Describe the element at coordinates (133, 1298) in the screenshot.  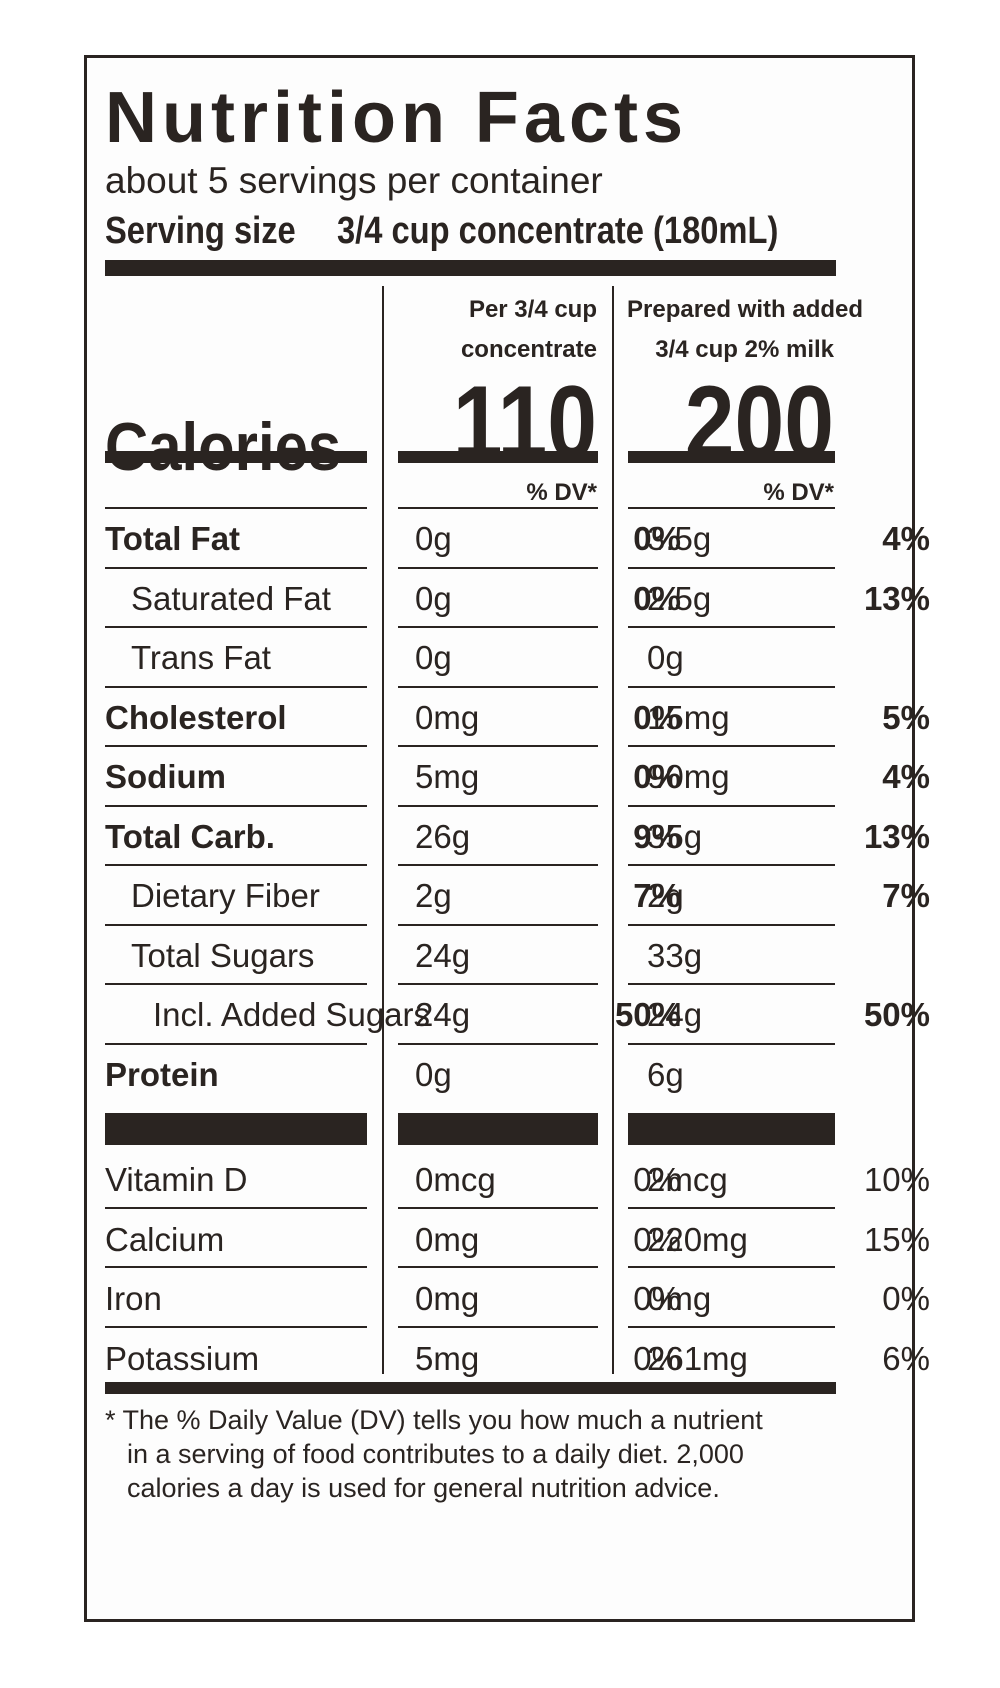
I see `vitamin-name: Iron` at that location.